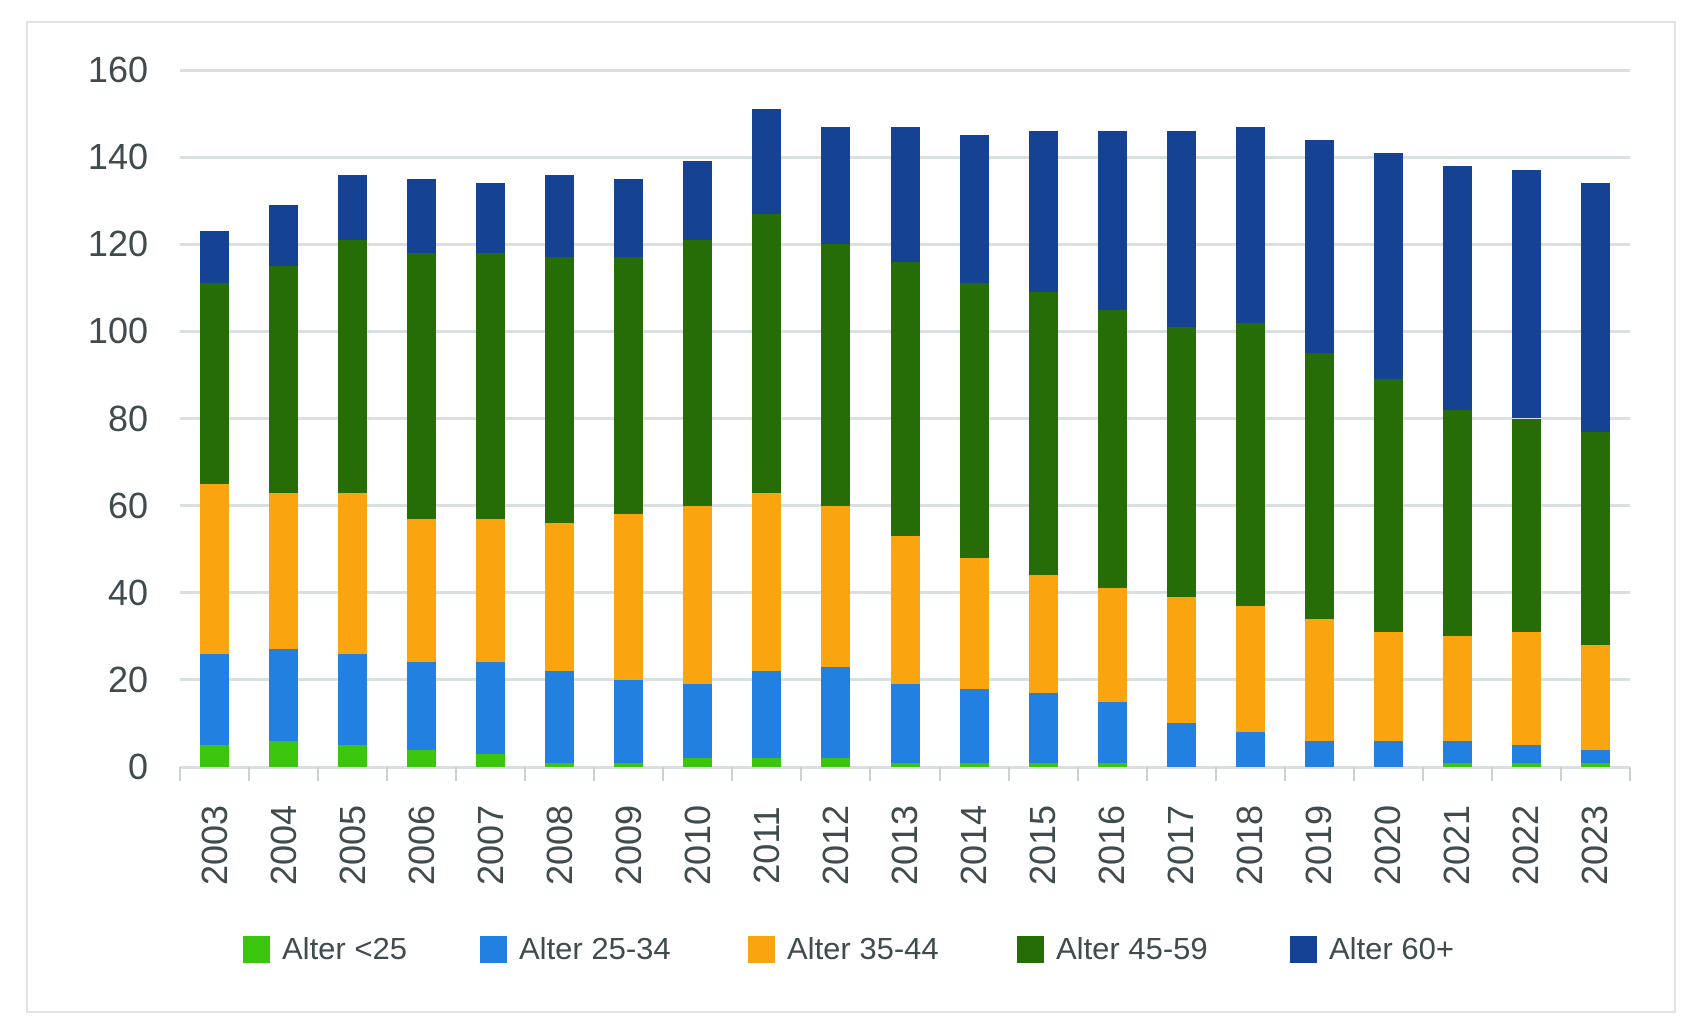 The width and height of the screenshot is (1699, 1033). What do you see at coordinates (117, 331) in the screenshot?
I see `y-axis-tick-label: 100` at bounding box center [117, 331].